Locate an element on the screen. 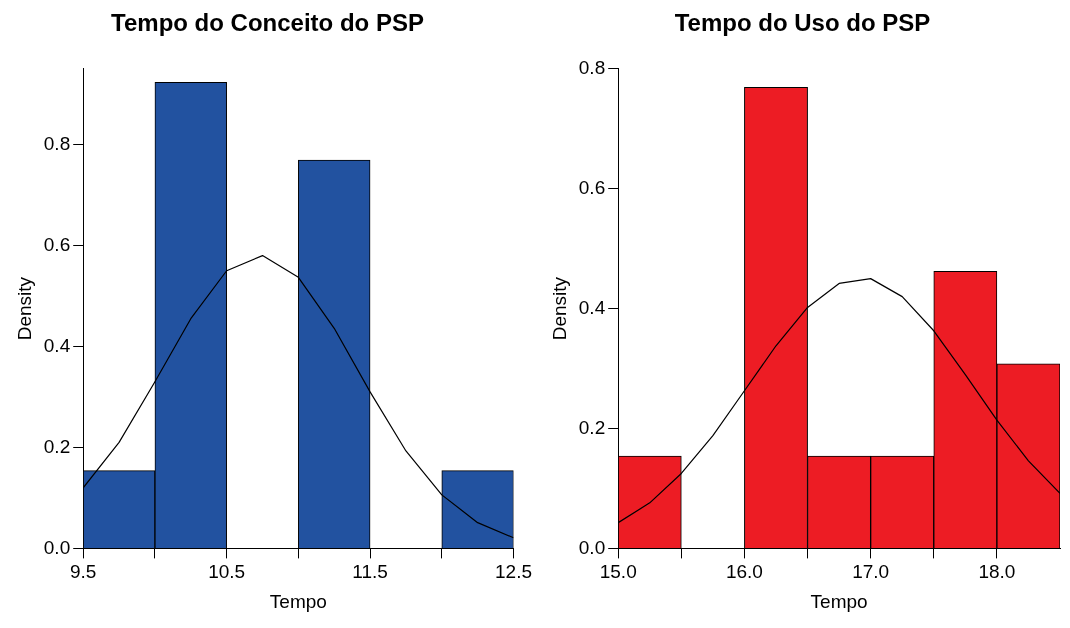  x-tick-label: 11.5 is located at coordinates (370, 572).